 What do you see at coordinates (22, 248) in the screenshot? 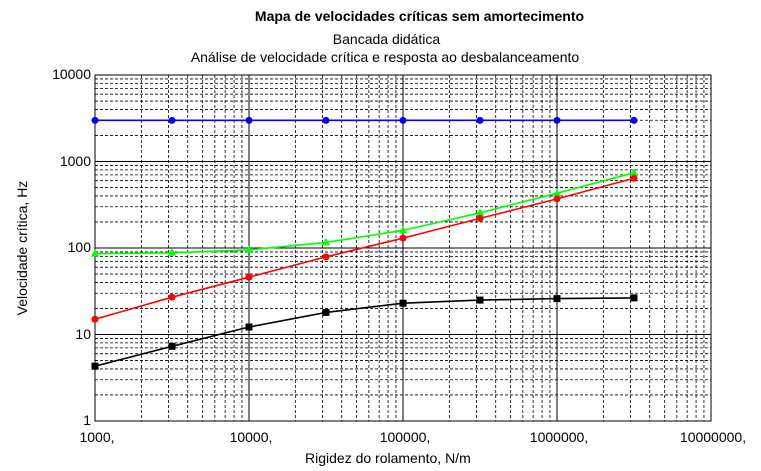
I see `y-axis-label: Velocidade crítica, Hz` at bounding box center [22, 248].